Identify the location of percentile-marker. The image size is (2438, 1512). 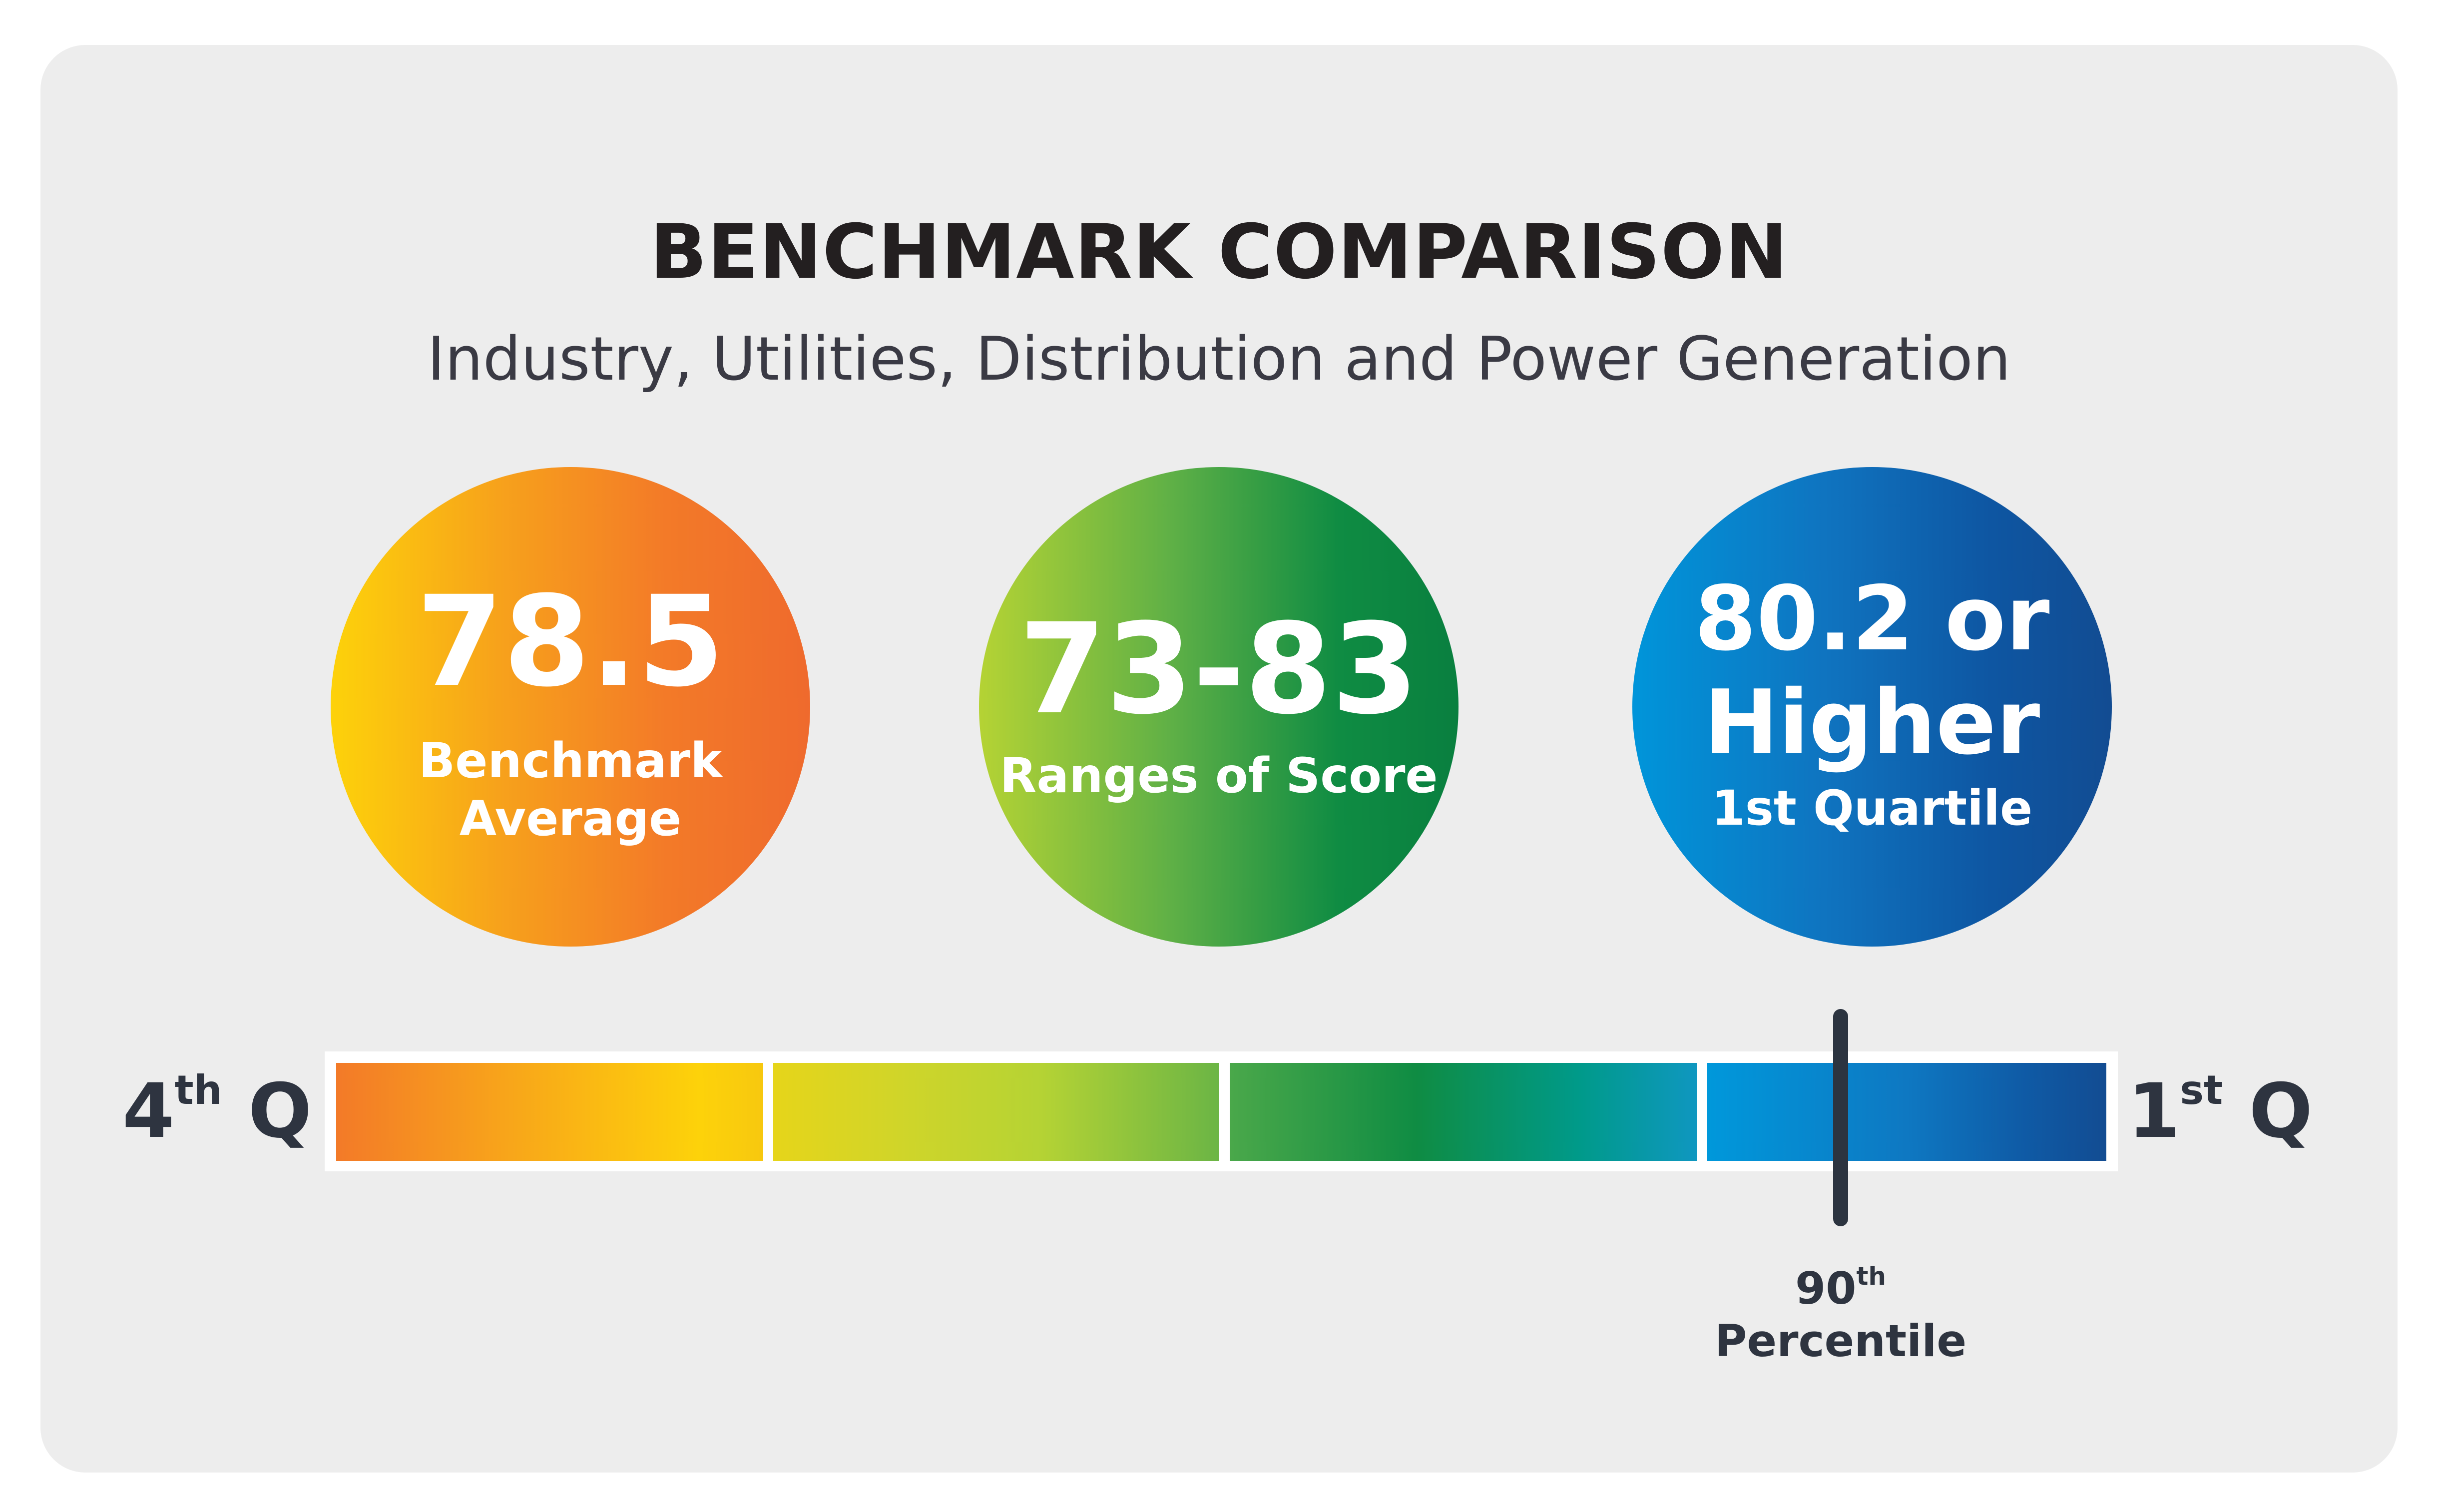
(1840, 1117).